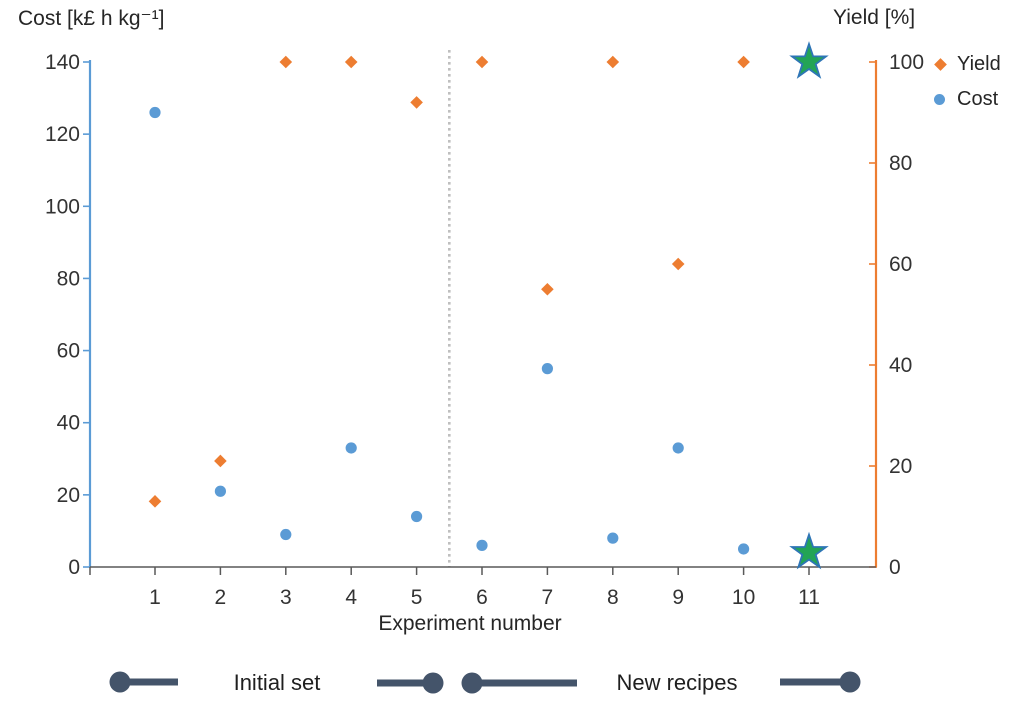 The width and height of the screenshot is (1024, 711). Describe the element at coordinates (155, 597) in the screenshot. I see `x-tick-label: 1` at that location.